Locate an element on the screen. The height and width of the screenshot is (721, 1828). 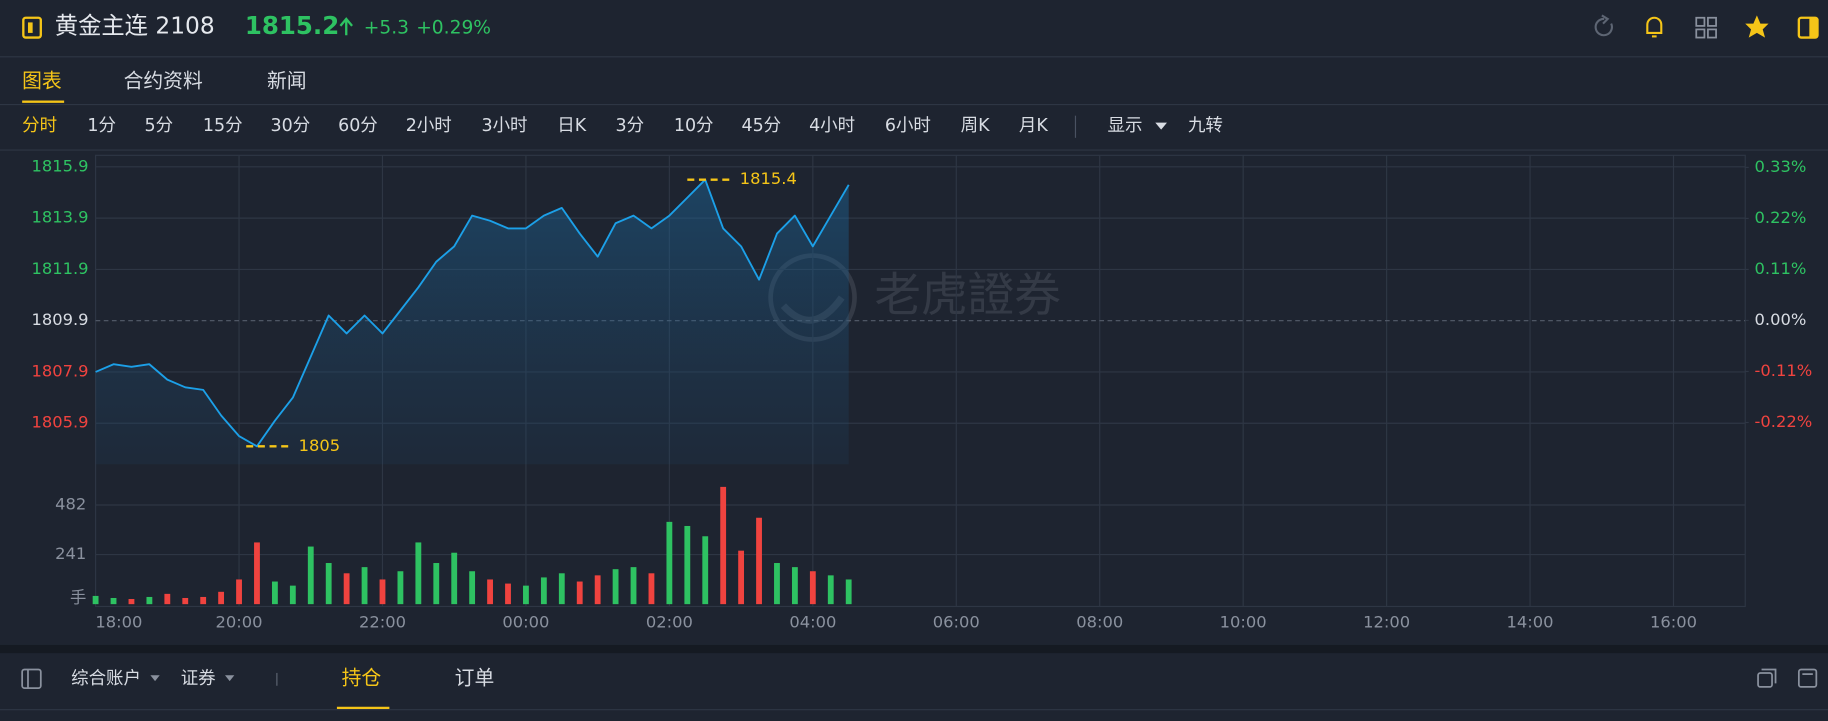
period-button: 4小时 is located at coordinates (832, 126).